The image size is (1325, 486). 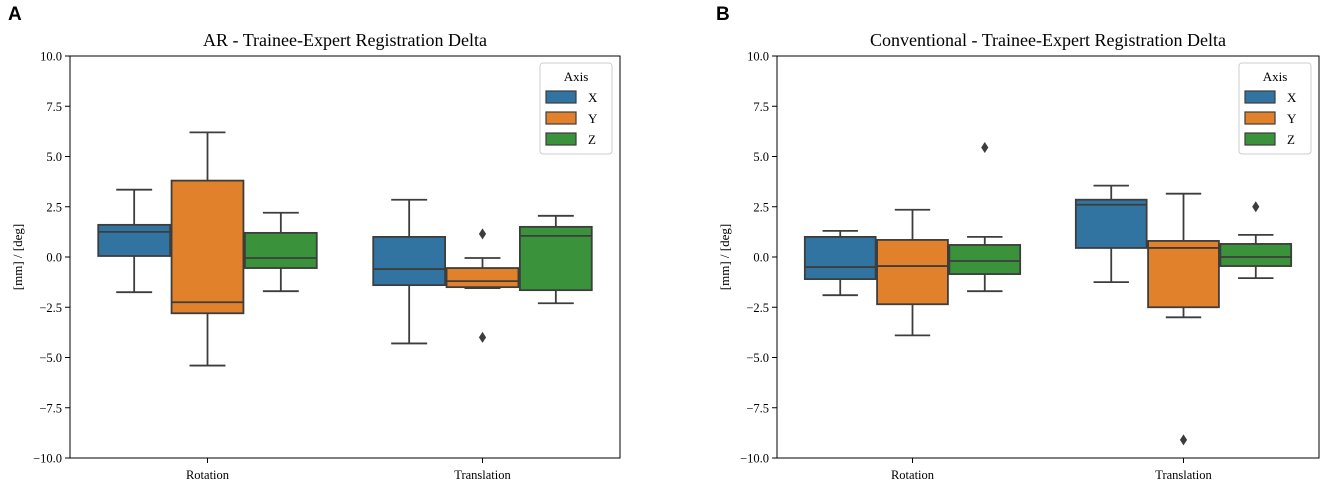 What do you see at coordinates (723, 14) in the screenshot?
I see `panel-letter: B` at bounding box center [723, 14].